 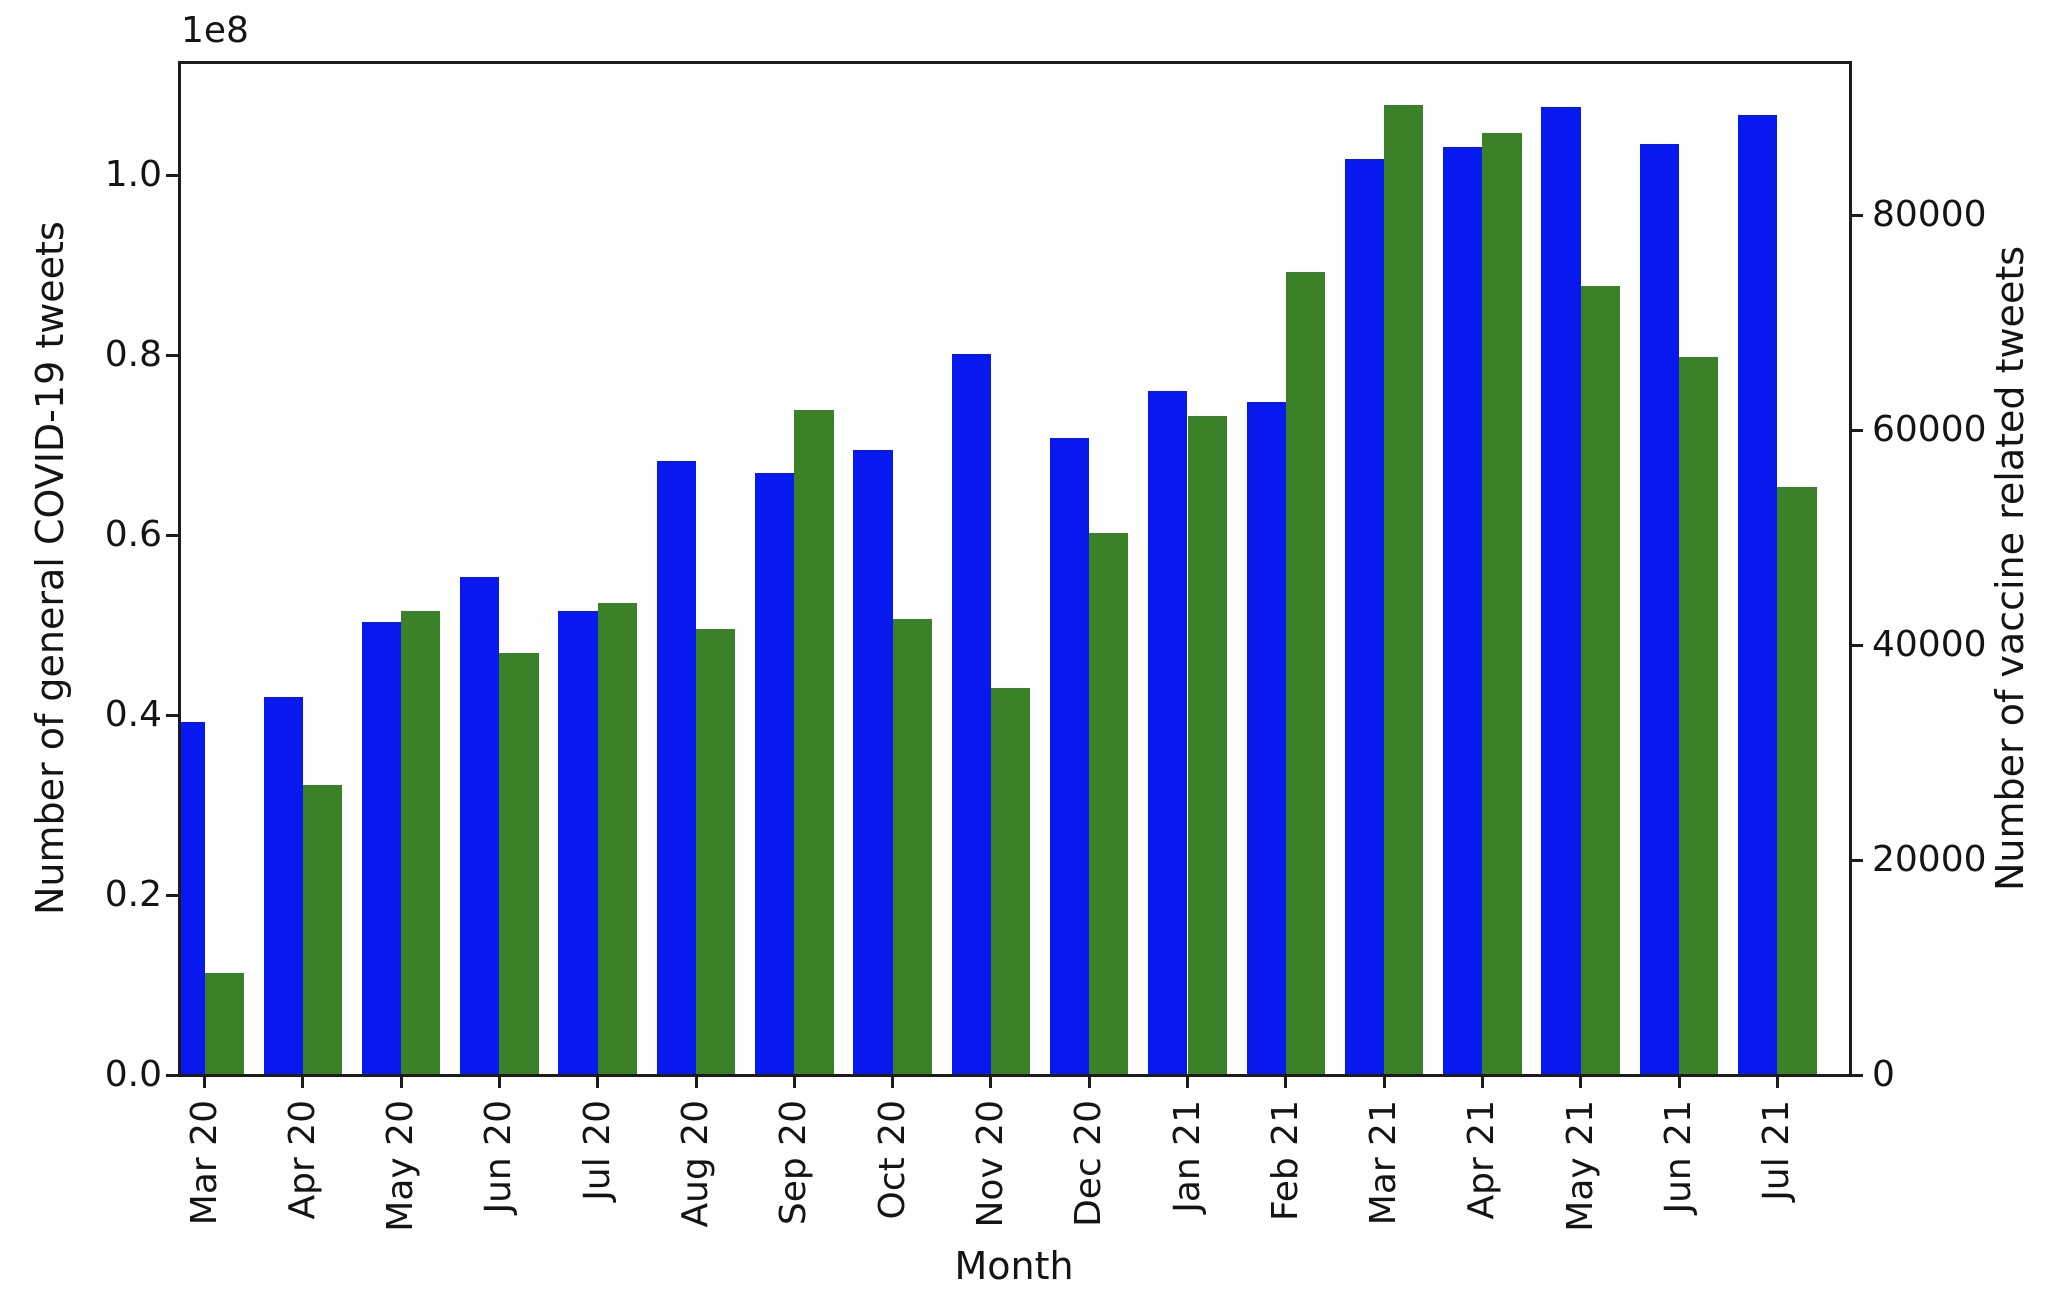 I want to click on y-tick-label-right: 80000, so click(x=1929, y=214).